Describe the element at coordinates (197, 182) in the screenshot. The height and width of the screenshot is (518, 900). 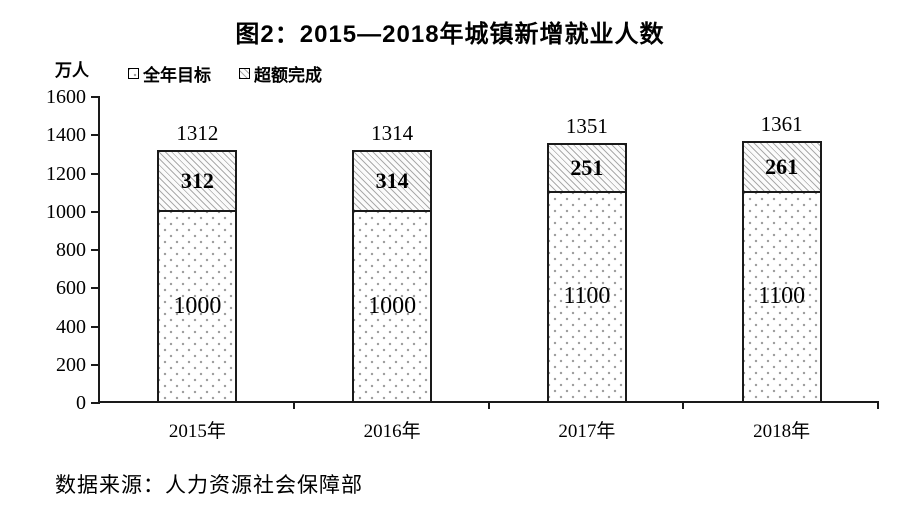
I see `bar-segment-excess: 312` at that location.